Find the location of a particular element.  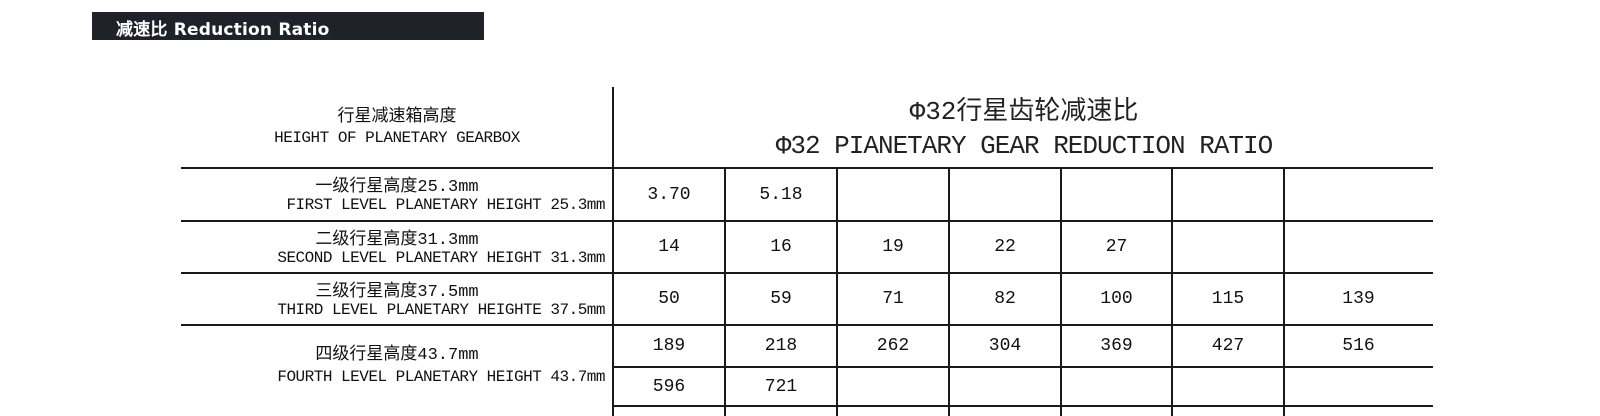

row-label-cn: 二级行星高度31.3mm is located at coordinates (397, 240).